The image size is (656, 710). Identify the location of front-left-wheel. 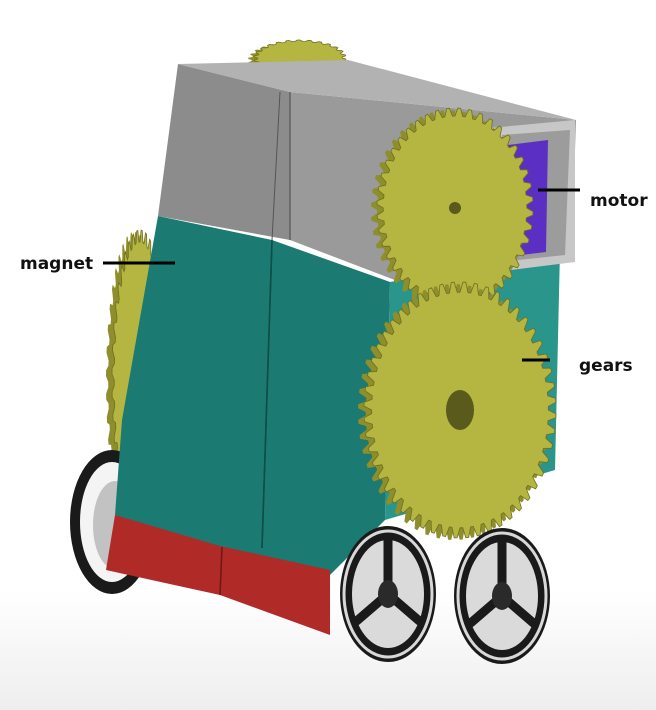
(388, 594).